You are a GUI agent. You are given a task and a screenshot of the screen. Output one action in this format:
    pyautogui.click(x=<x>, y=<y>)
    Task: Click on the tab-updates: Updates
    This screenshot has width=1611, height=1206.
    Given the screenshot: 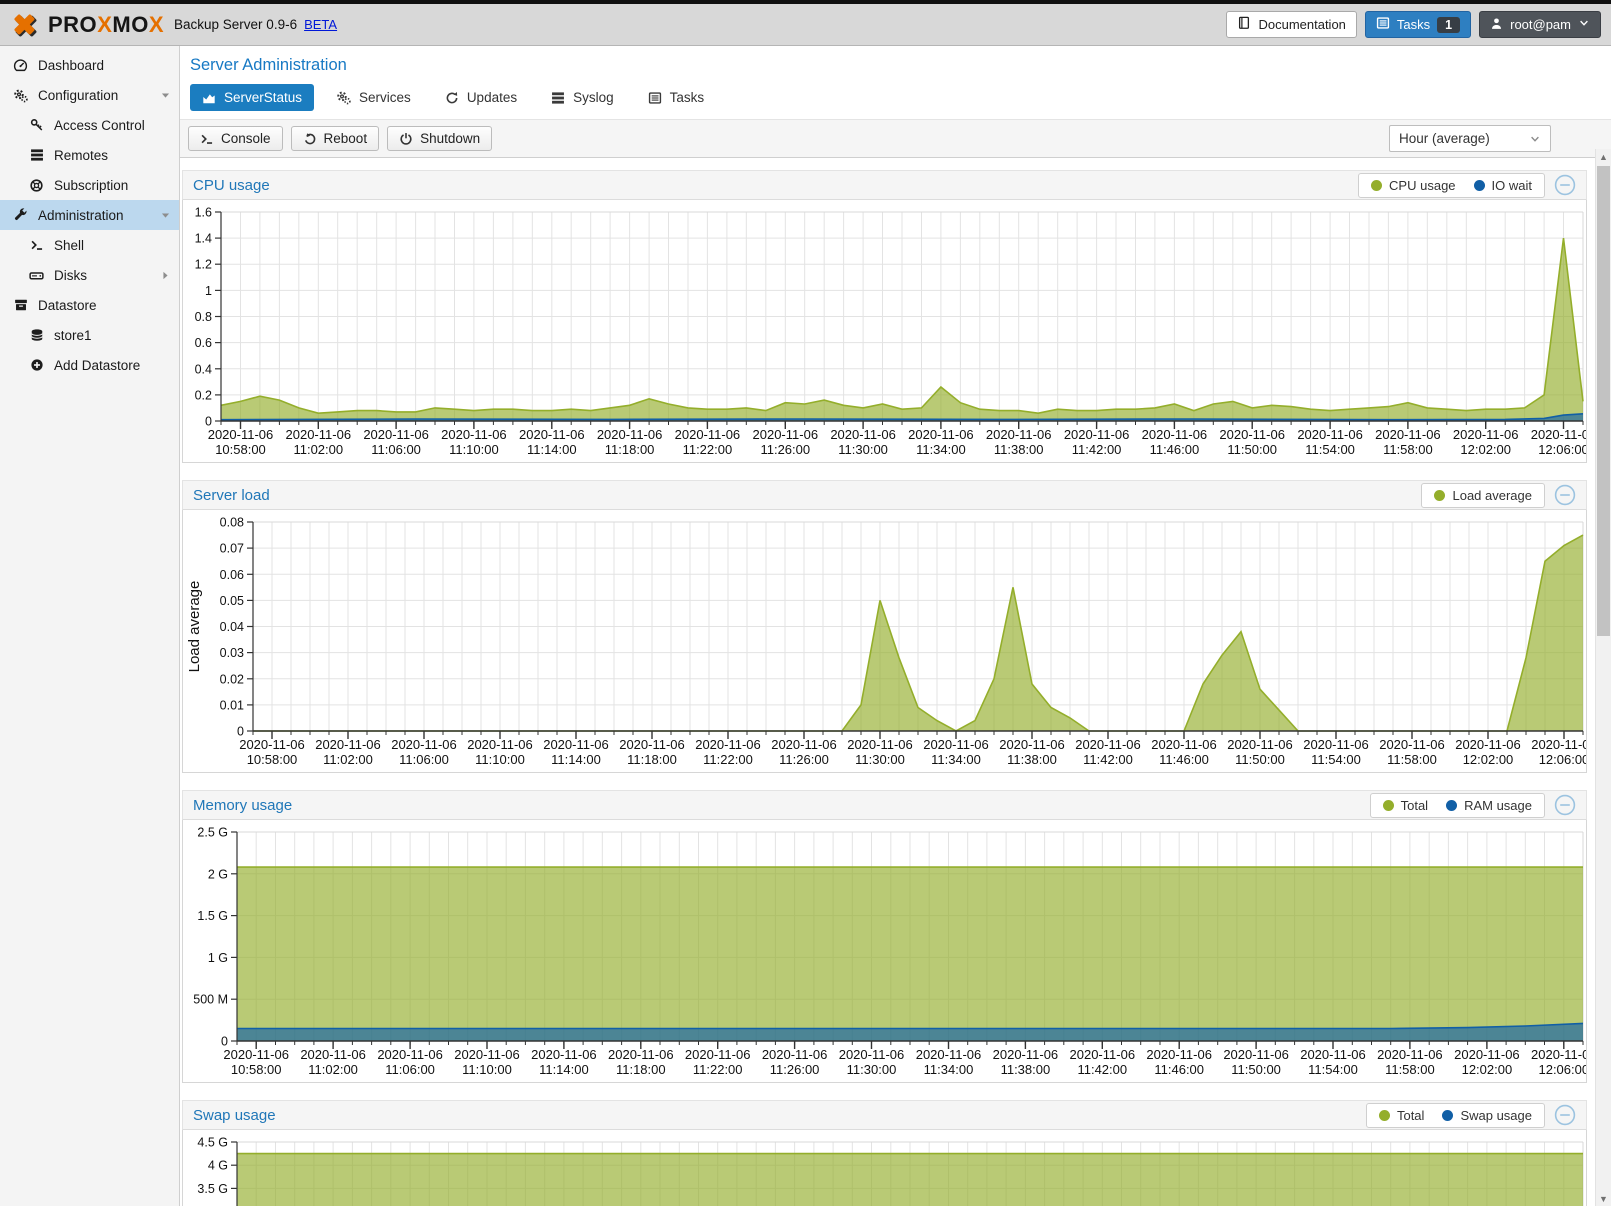 What is the action you would take?
    pyautogui.click(x=481, y=97)
    